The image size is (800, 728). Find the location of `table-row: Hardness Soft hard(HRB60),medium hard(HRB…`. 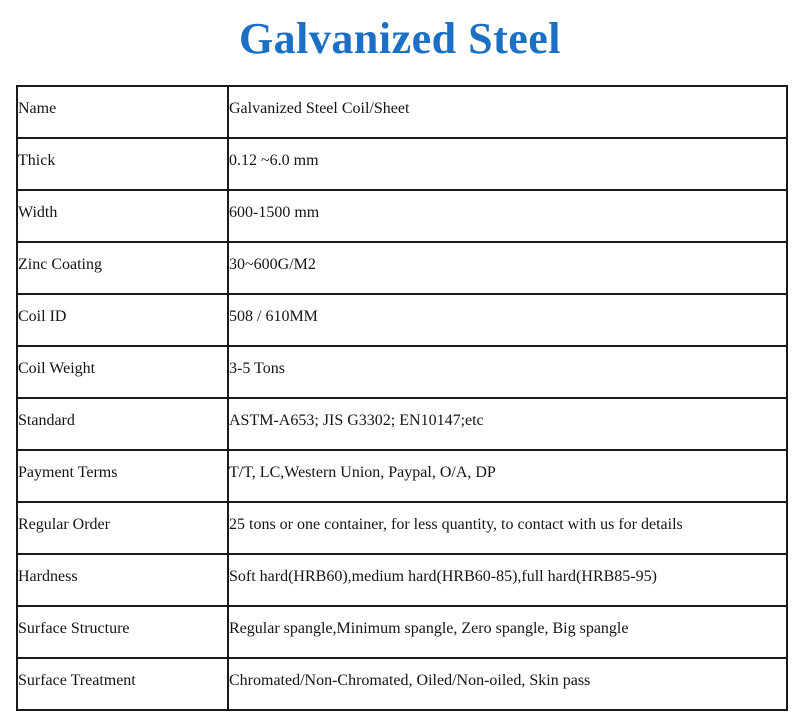

table-row: Hardness Soft hard(HRB60),medium hard(HRB… is located at coordinates (402, 580).